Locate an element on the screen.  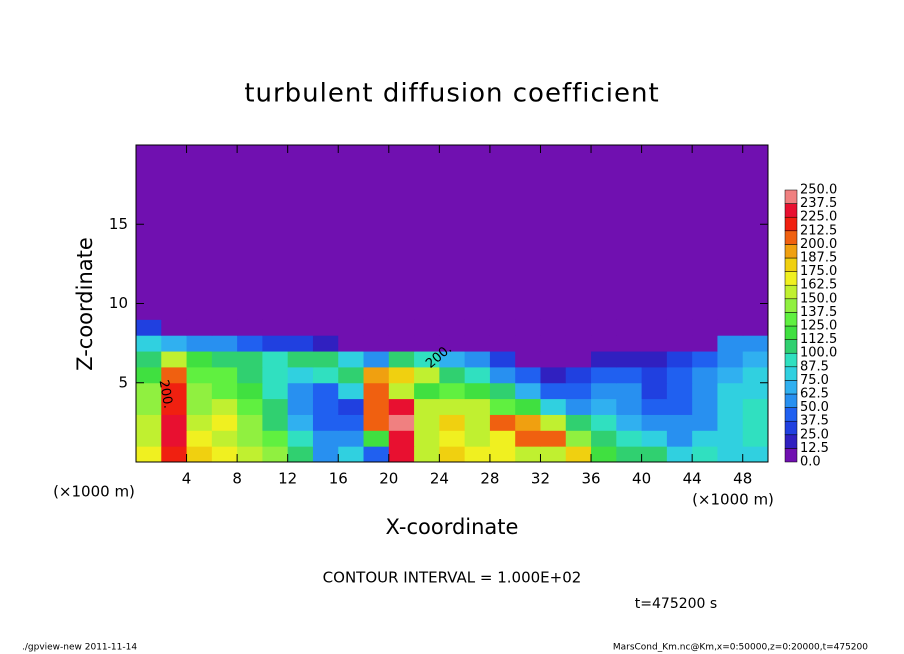
colorbar-label: 50.0 is located at coordinates (814, 407).